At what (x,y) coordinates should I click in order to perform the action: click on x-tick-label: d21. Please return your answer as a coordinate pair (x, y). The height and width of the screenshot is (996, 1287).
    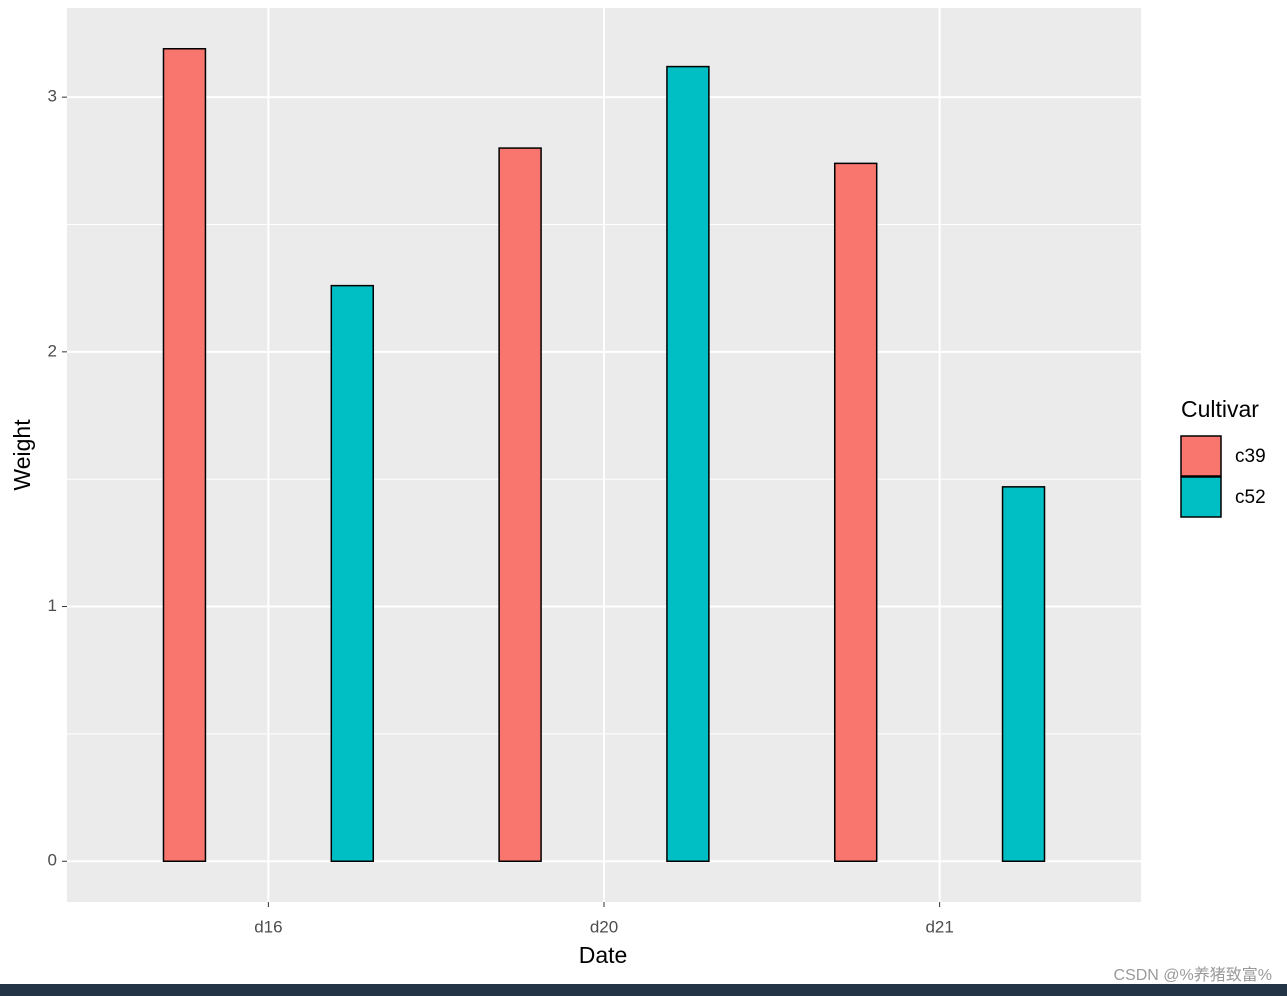
    Looking at the image, I should click on (939, 926).